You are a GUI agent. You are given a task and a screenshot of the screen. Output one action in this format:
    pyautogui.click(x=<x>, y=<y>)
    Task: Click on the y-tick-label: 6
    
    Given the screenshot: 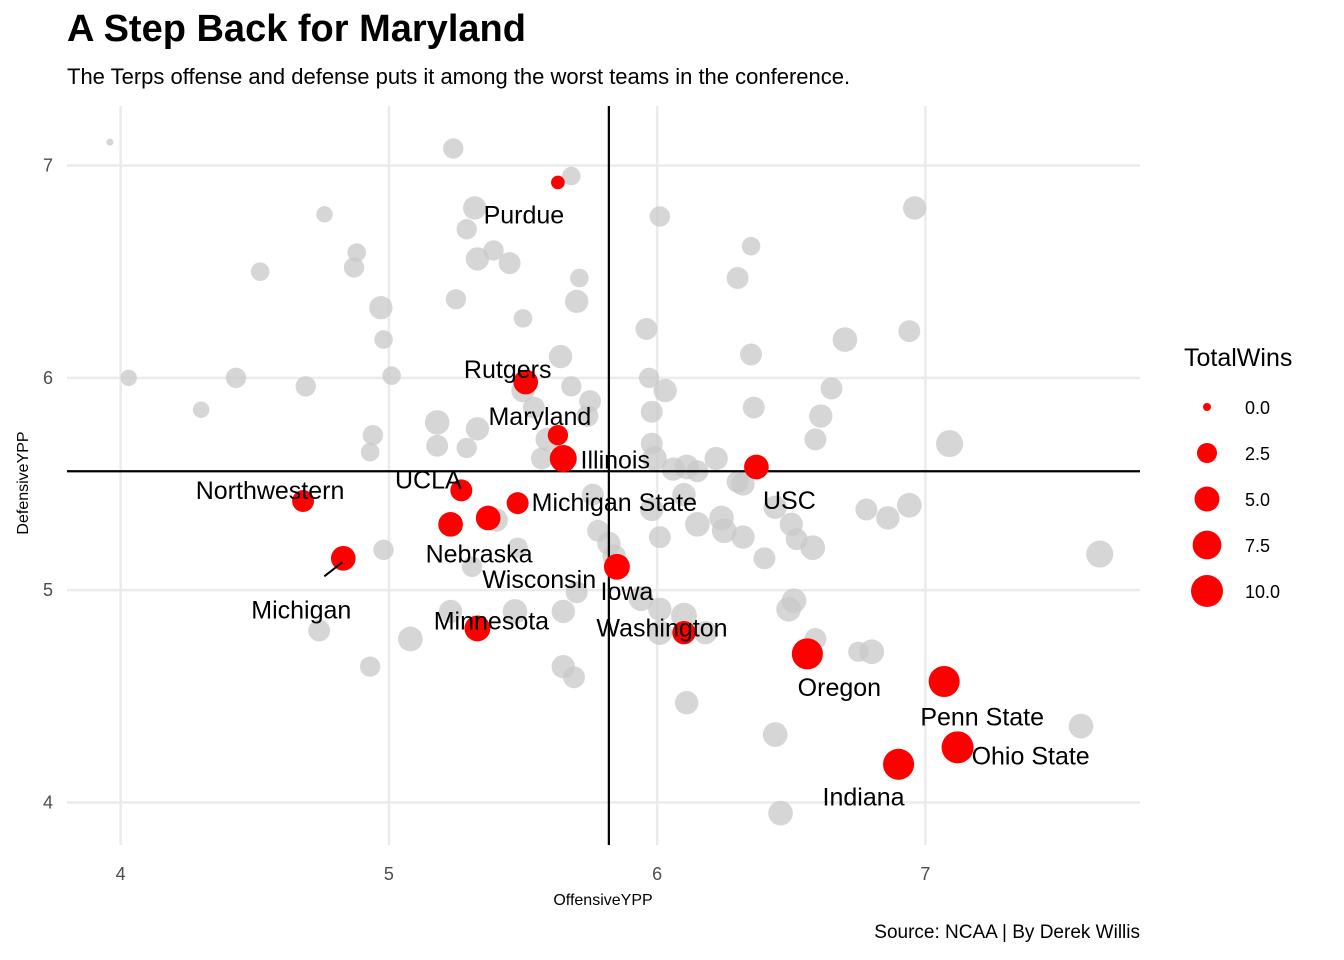 What is the action you would take?
    pyautogui.click(x=48, y=378)
    